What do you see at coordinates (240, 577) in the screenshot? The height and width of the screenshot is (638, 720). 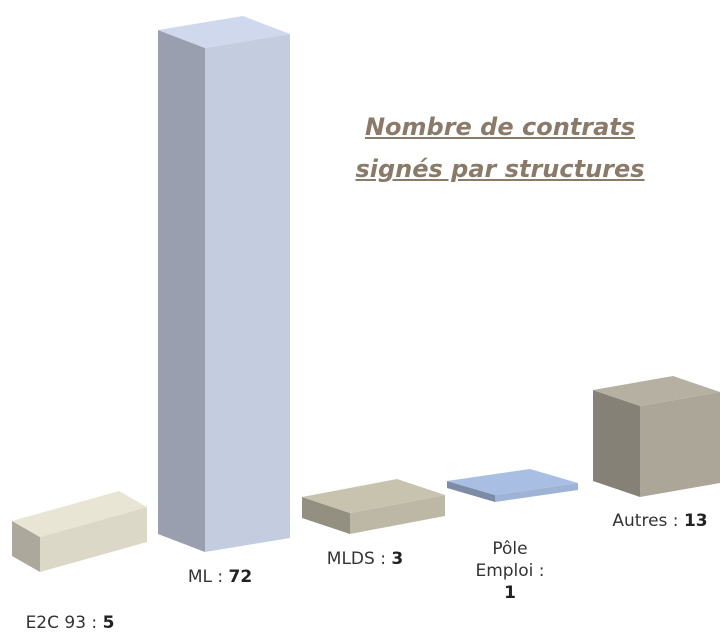 I see `value-label: 72` at bounding box center [240, 577].